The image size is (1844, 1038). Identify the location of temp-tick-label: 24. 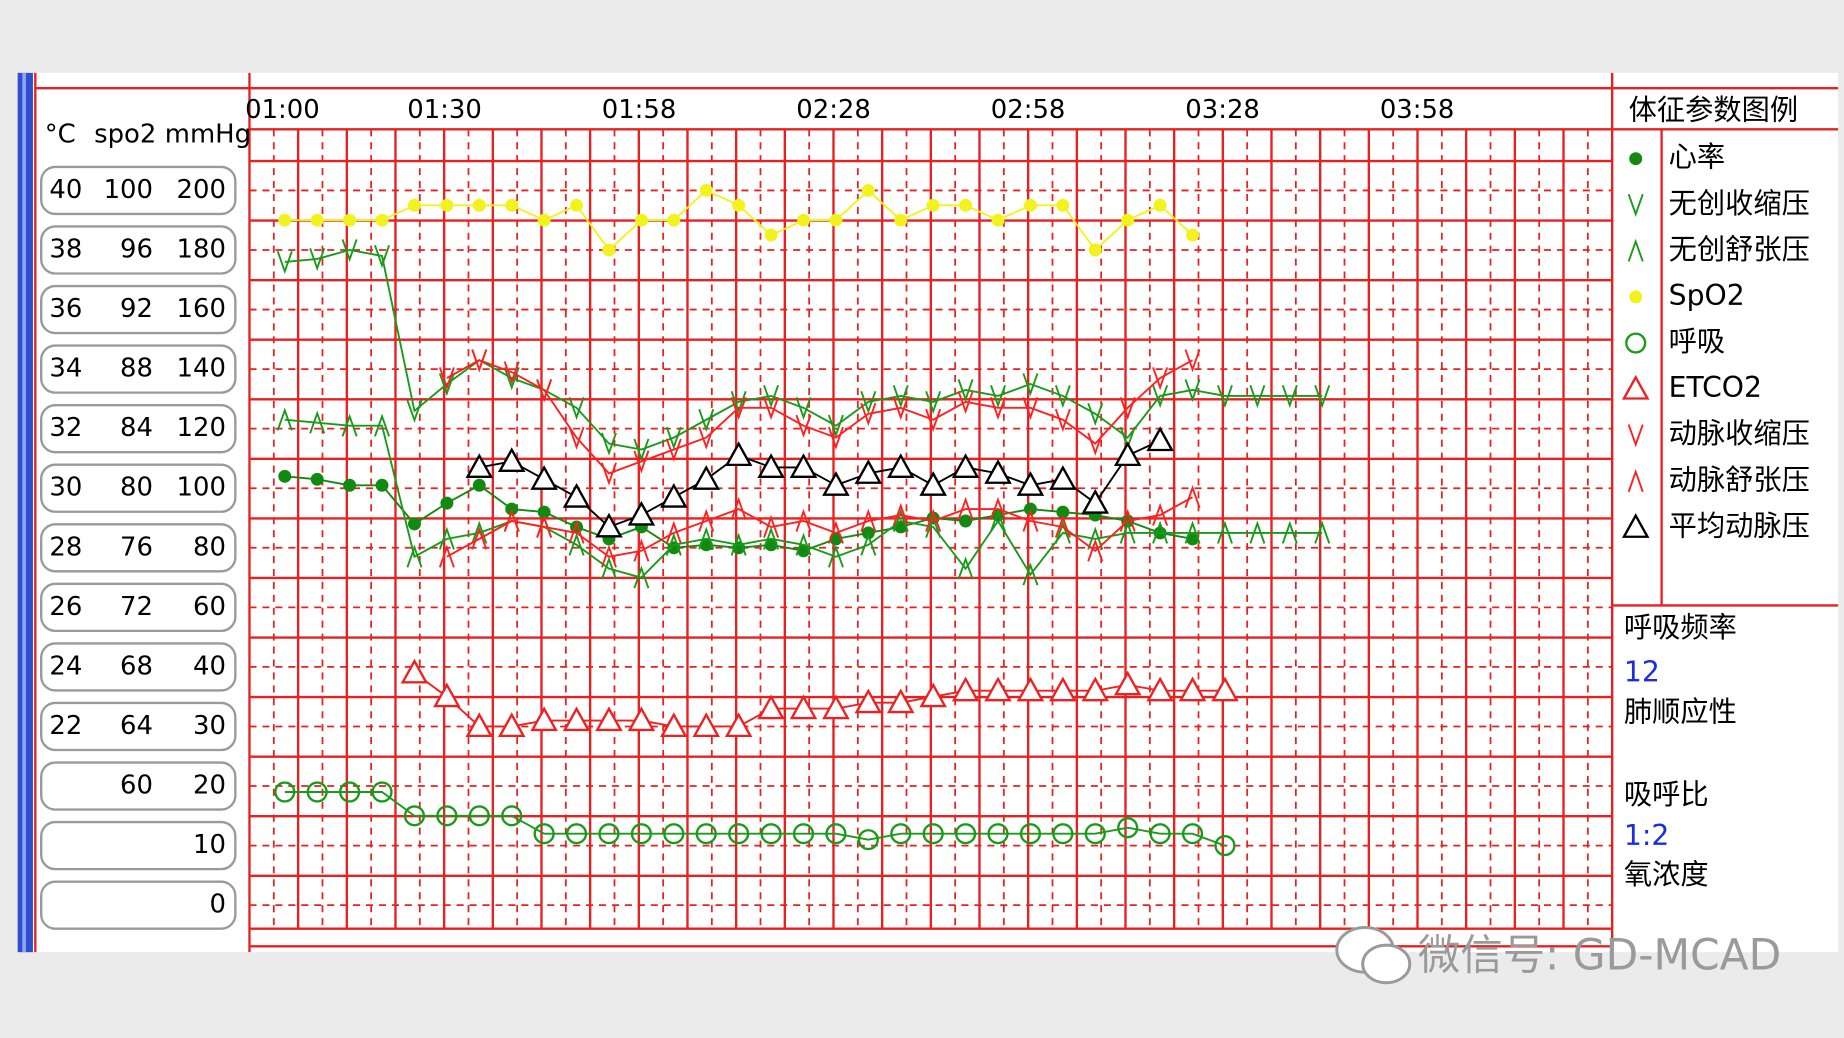
(65, 666).